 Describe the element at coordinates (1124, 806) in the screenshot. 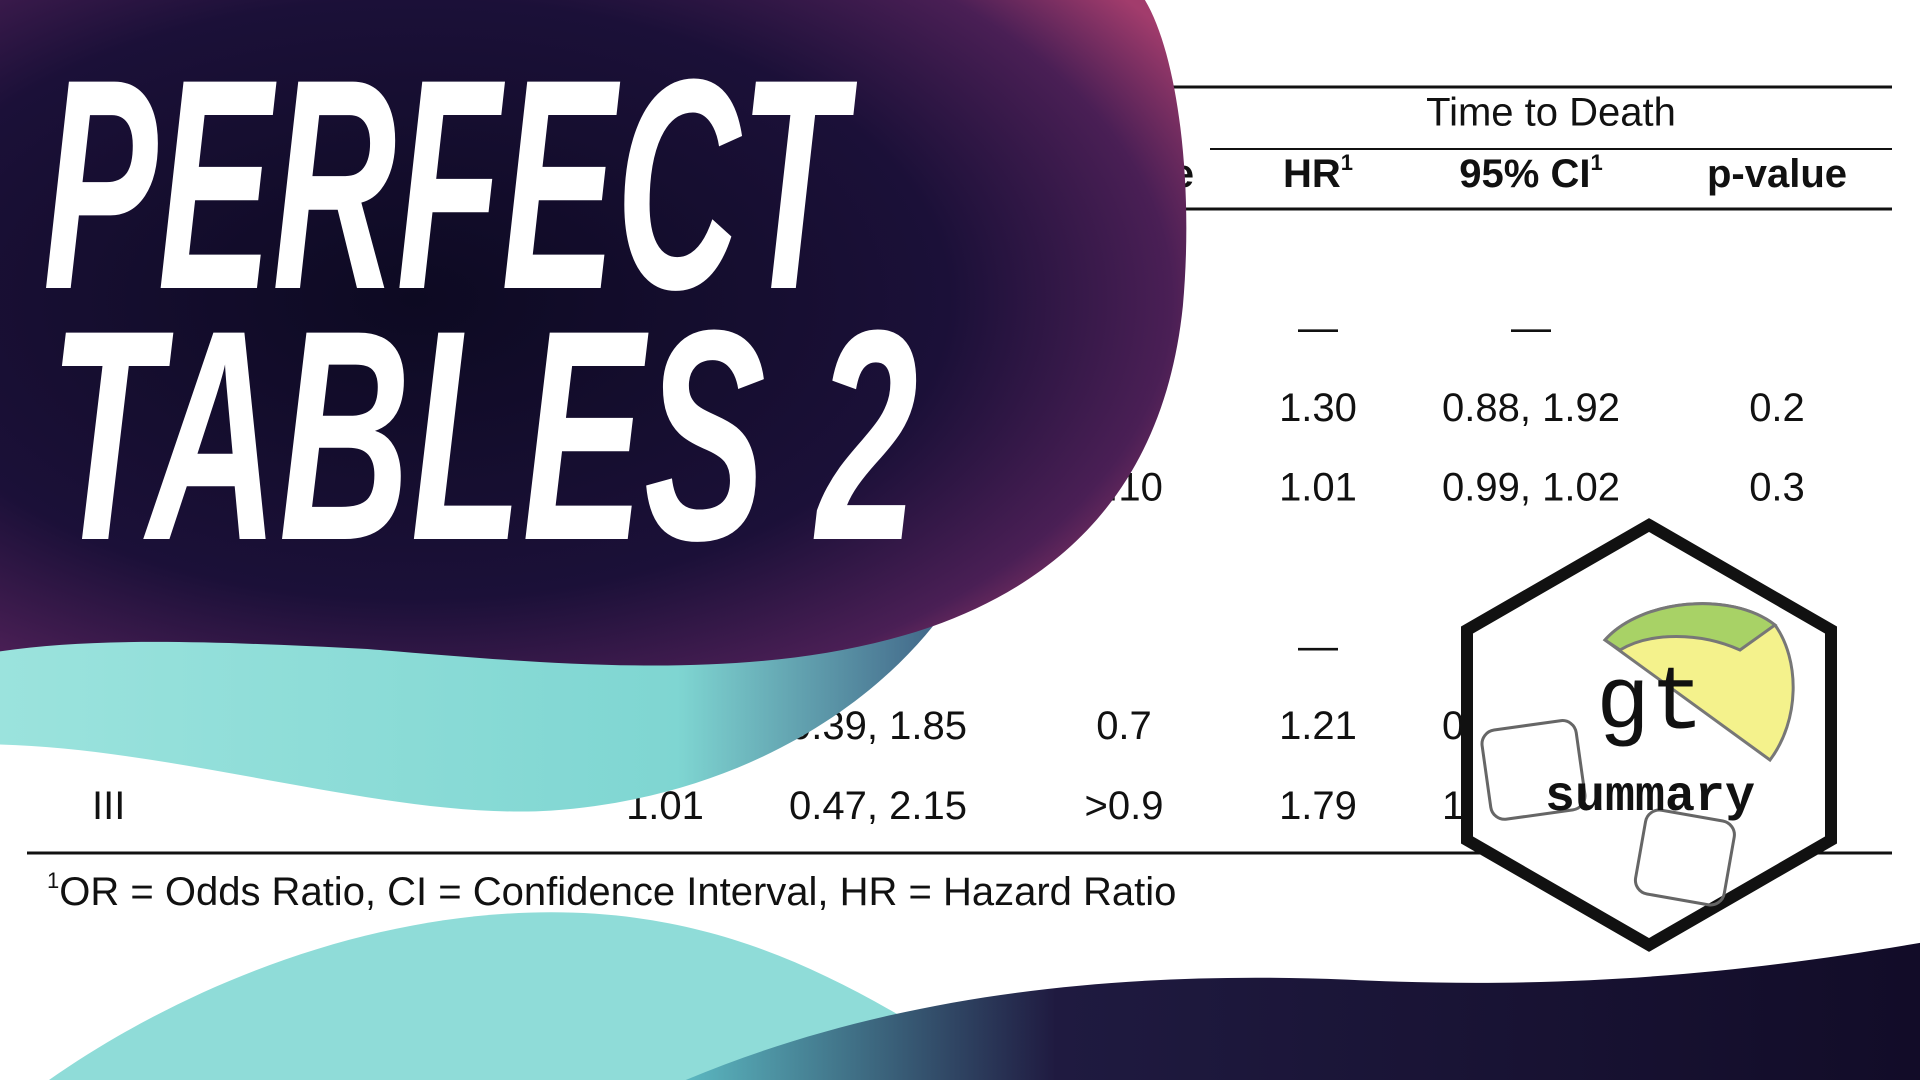

I see `table-cell: >0.9` at that location.